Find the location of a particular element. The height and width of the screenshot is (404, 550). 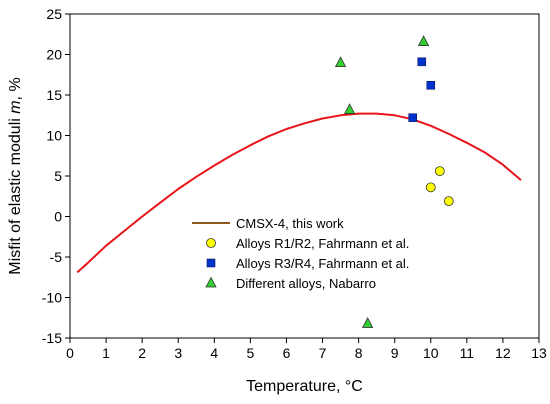

y-axis-title-variable: m is located at coordinates (15, 106).